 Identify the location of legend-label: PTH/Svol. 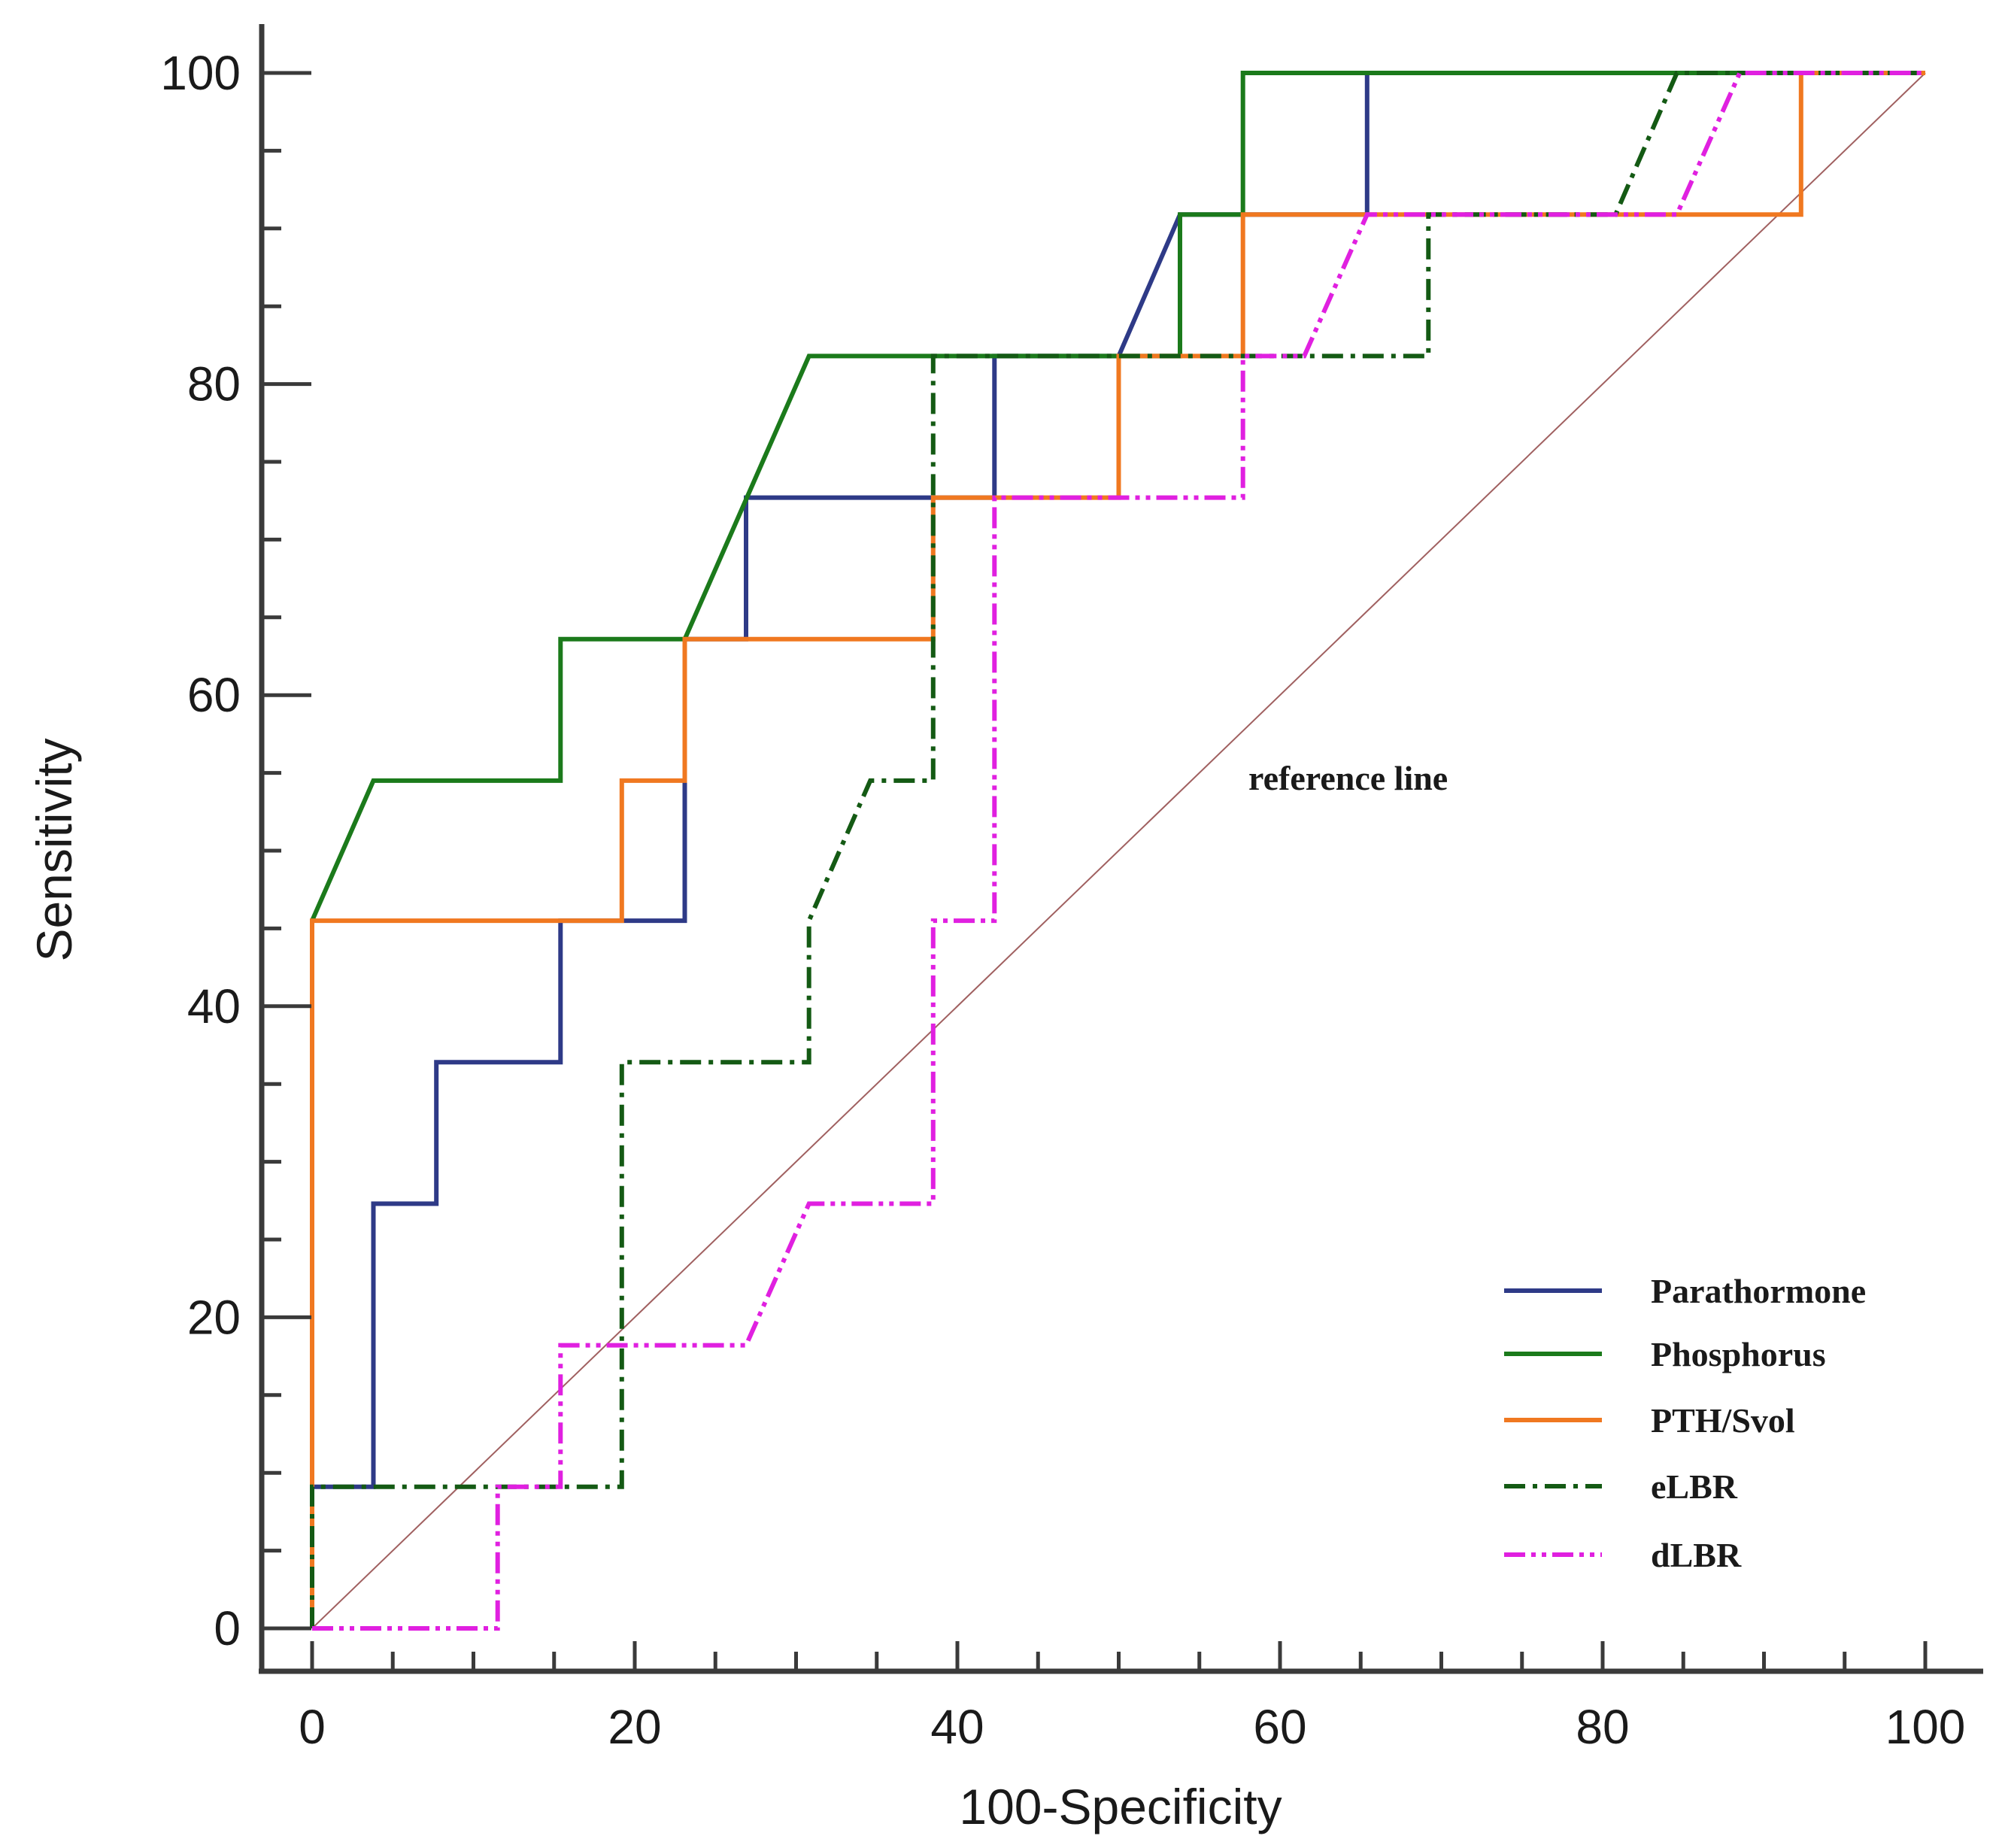
(1723, 1420).